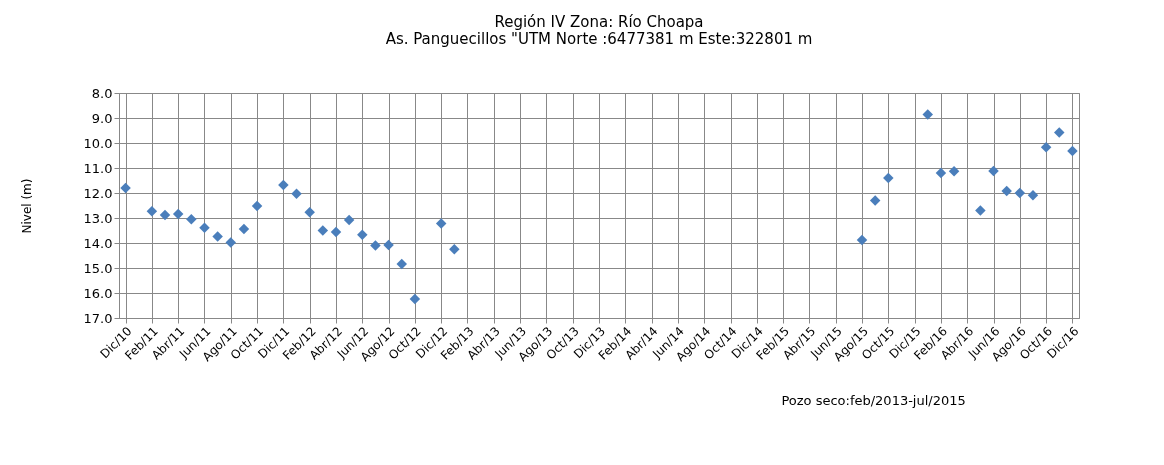  Describe the element at coordinates (98, 293) in the screenshot. I see `y-tick-label: 16.0` at that location.